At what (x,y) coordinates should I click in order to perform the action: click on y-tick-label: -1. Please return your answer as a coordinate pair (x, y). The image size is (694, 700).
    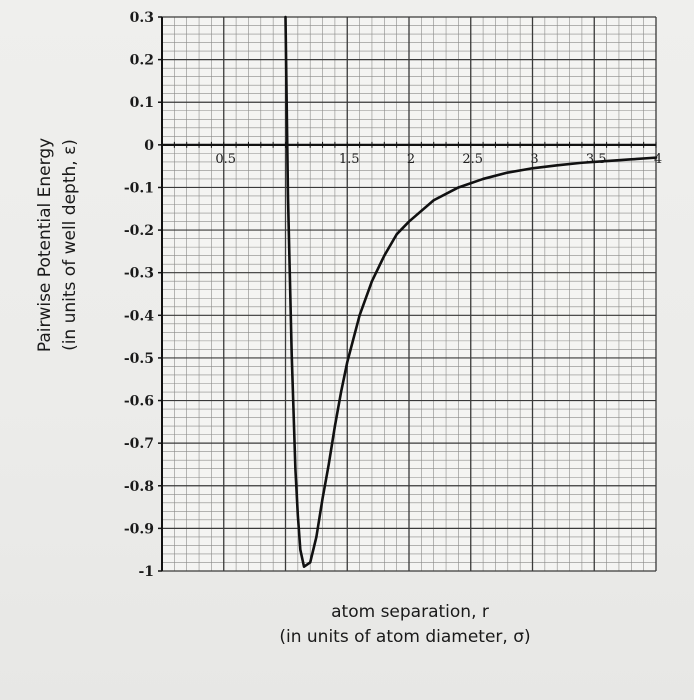
    Looking at the image, I should click on (146, 572).